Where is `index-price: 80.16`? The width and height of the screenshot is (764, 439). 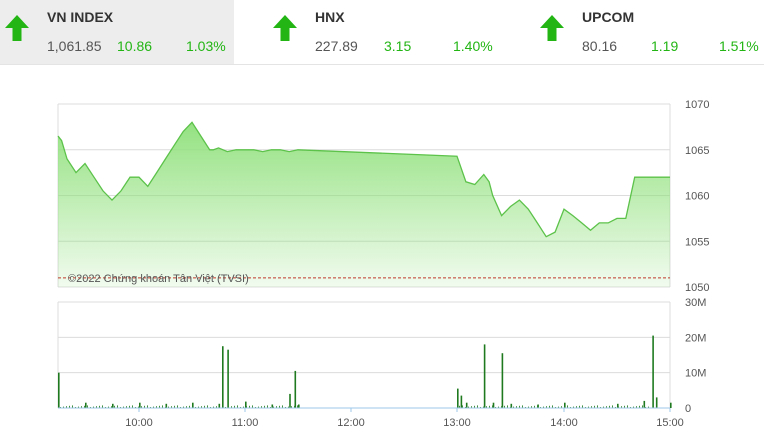
index-price: 80.16 is located at coordinates (600, 46).